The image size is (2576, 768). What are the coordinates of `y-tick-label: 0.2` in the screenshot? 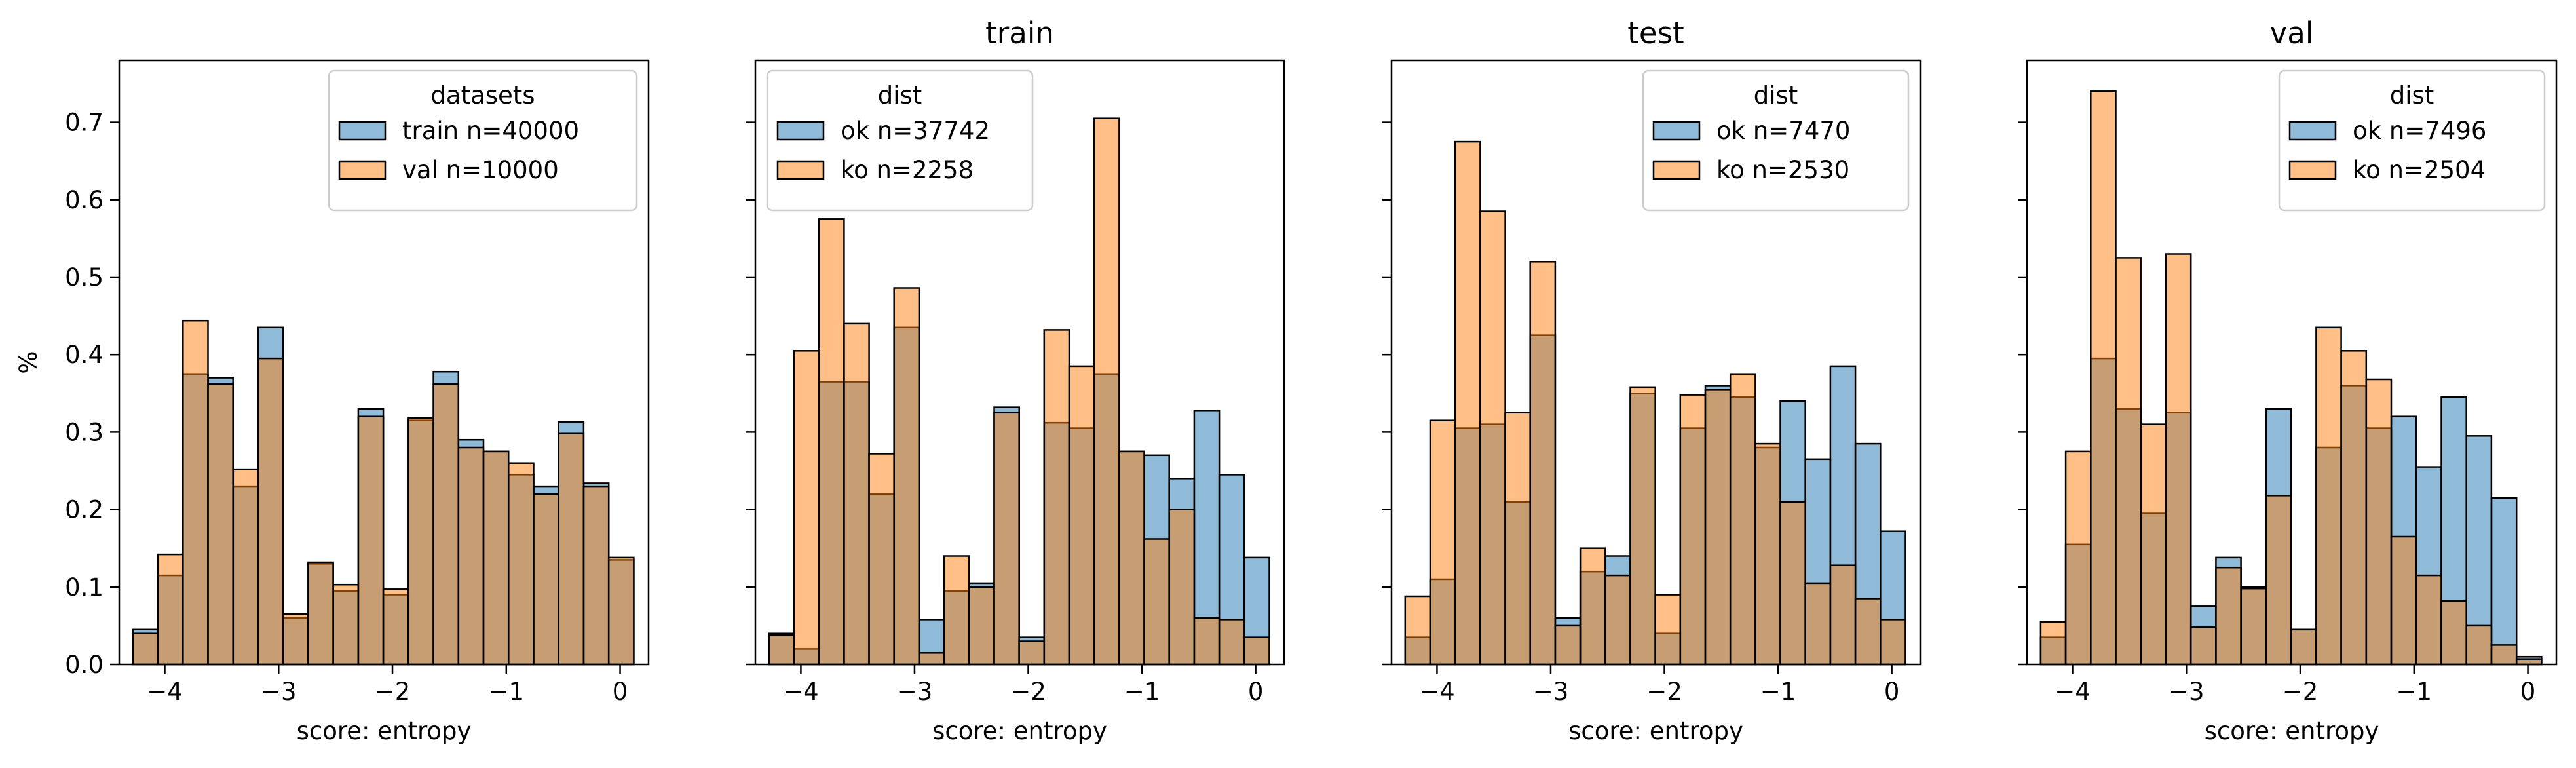 It's located at (85, 510).